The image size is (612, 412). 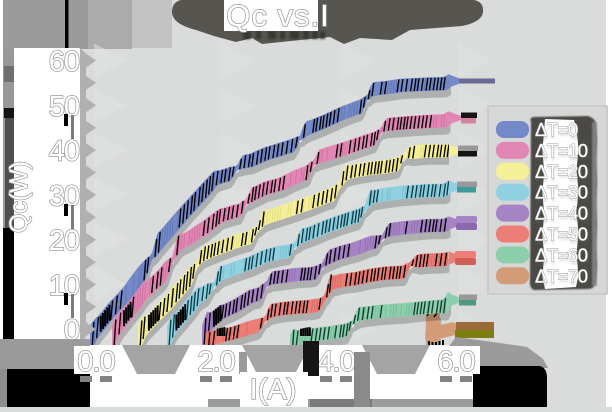 I want to click on svg-text: Qc(W), so click(x=19, y=197).